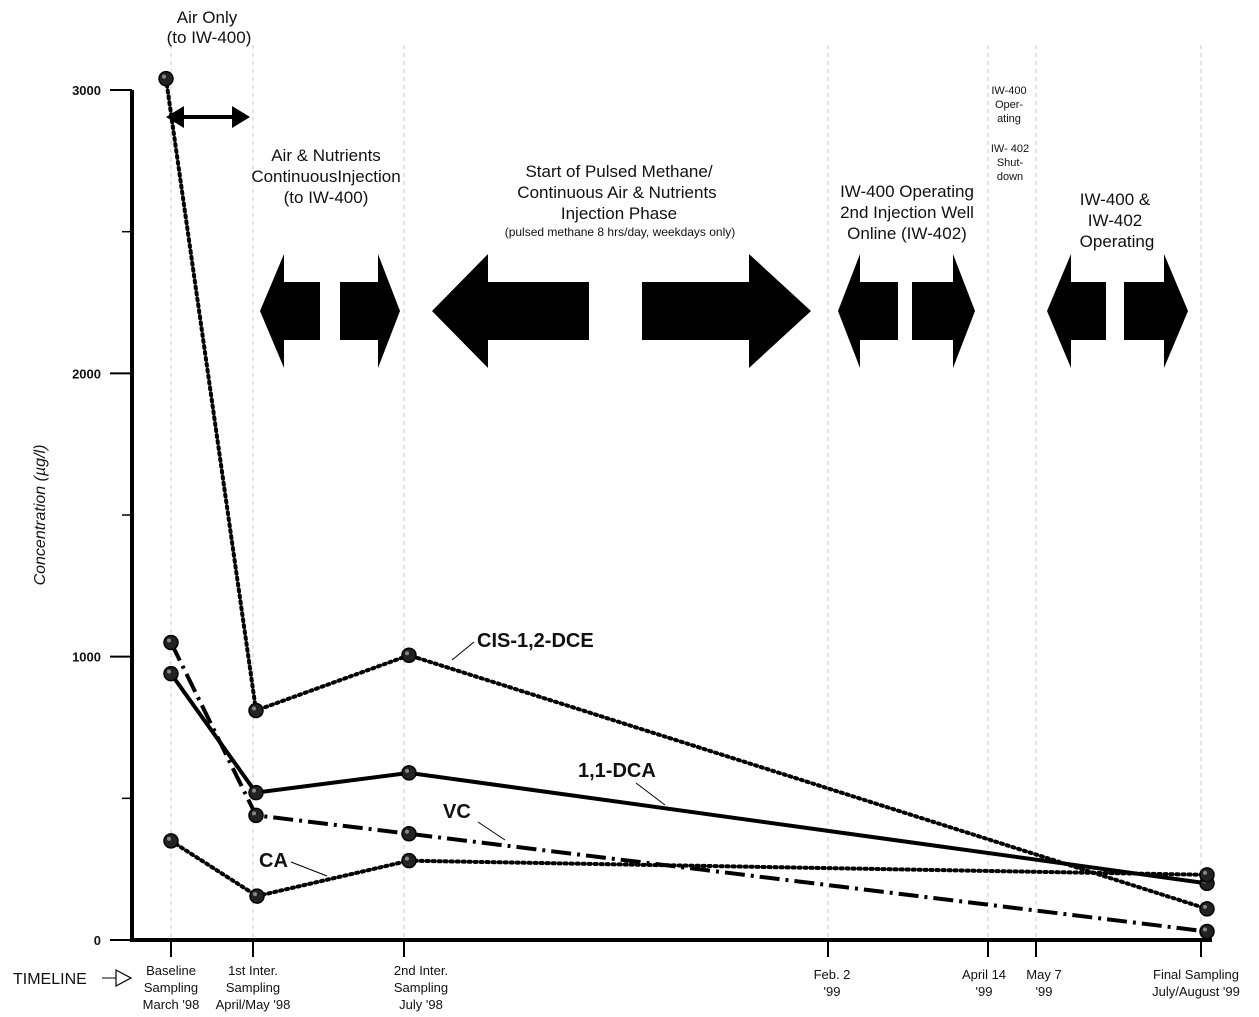 The image size is (1259, 1017). I want to click on data-point-ca-inter2, so click(409, 860).